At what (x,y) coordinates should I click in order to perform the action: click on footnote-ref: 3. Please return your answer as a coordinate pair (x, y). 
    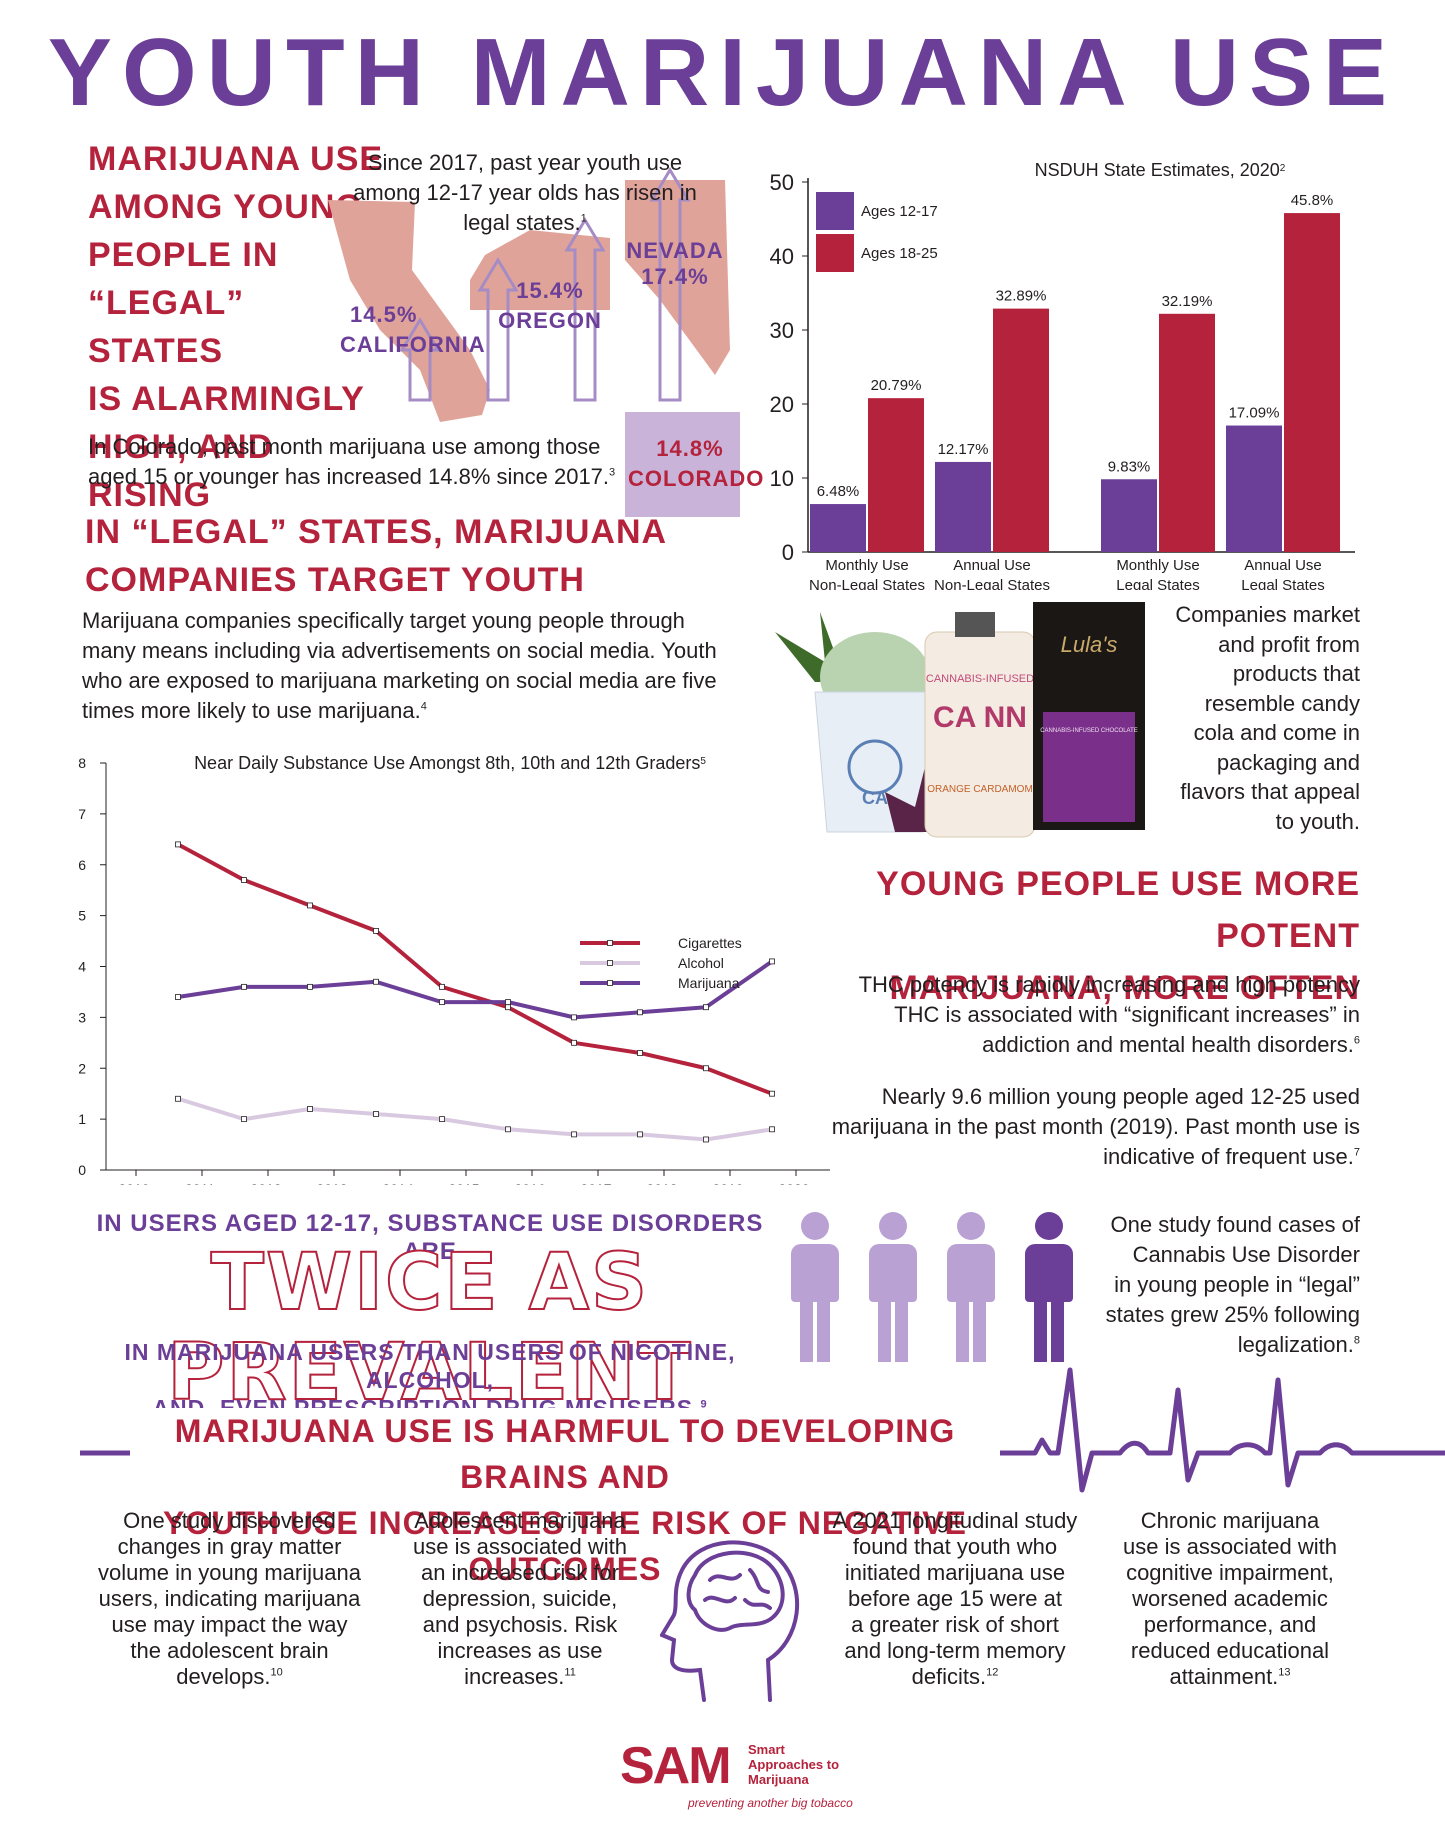
    Looking at the image, I should click on (612, 472).